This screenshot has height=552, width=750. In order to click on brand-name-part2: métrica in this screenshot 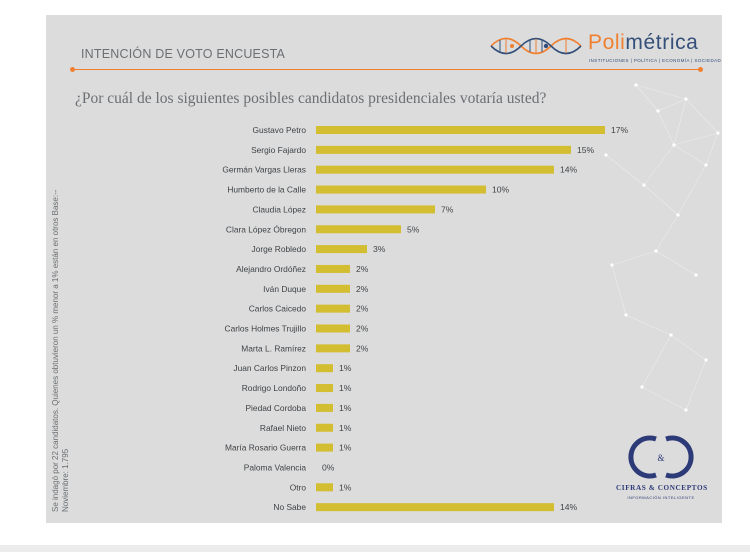, I will do `click(662, 42)`.